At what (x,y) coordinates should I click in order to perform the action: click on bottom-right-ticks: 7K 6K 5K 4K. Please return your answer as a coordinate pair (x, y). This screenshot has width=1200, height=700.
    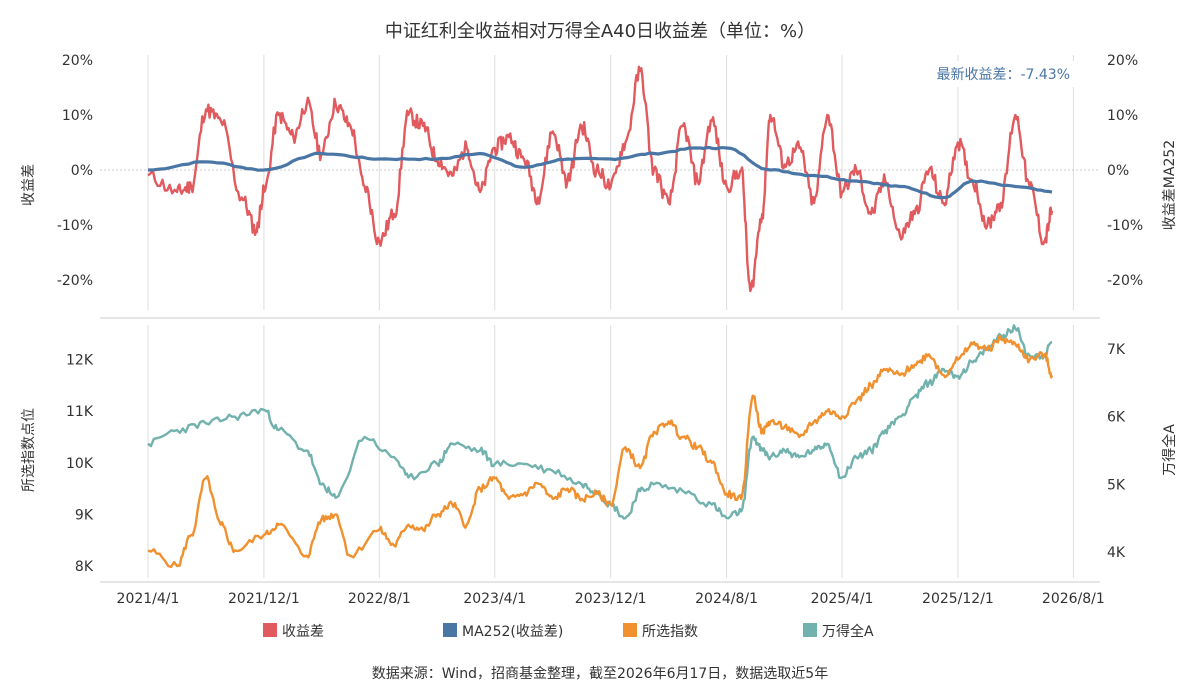
    Looking at the image, I should click on (1116, 451).